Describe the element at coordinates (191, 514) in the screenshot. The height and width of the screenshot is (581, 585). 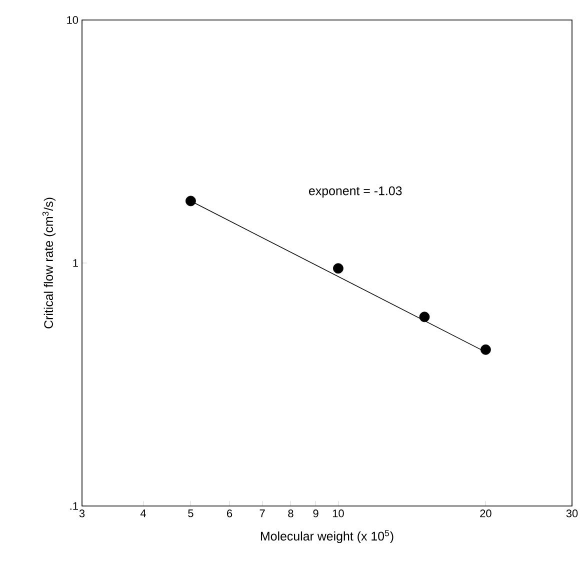
I see `x-tick-label: 5` at that location.